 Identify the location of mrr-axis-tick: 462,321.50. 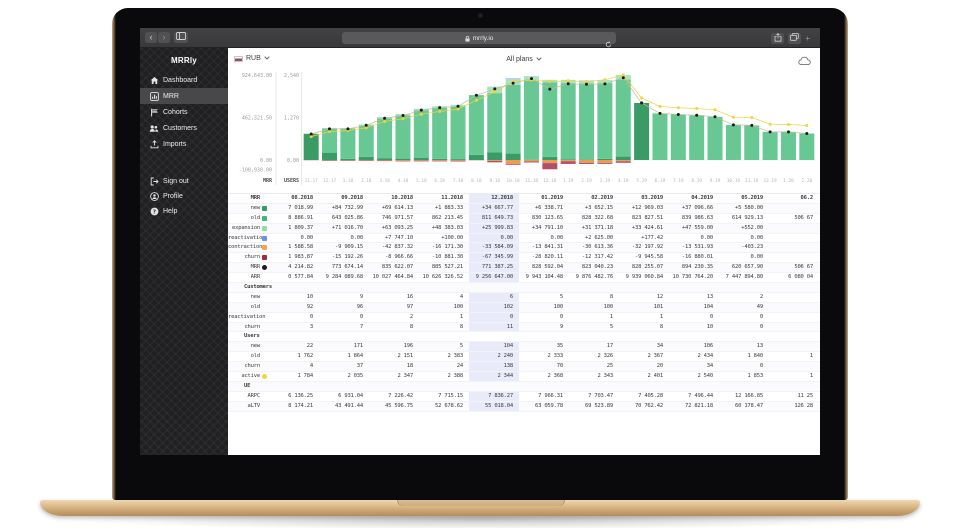
(257, 119).